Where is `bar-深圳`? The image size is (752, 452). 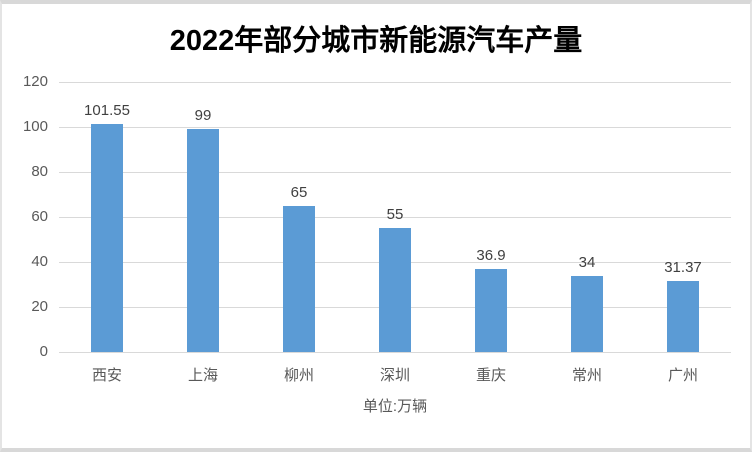 bar-深圳 is located at coordinates (395, 290).